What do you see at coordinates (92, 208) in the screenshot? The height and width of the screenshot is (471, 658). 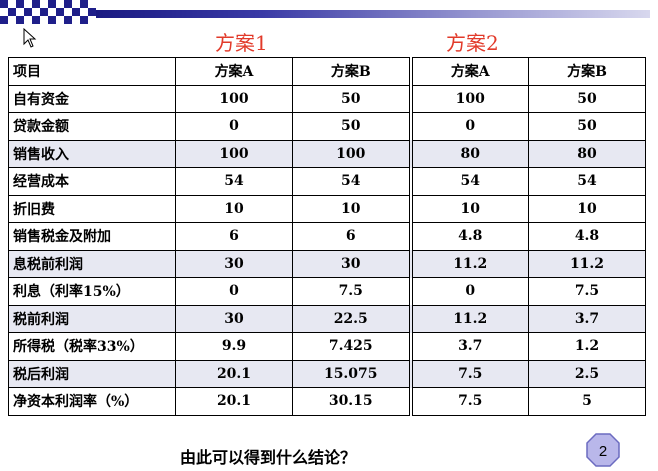 I see `row-label: 折旧费` at bounding box center [92, 208].